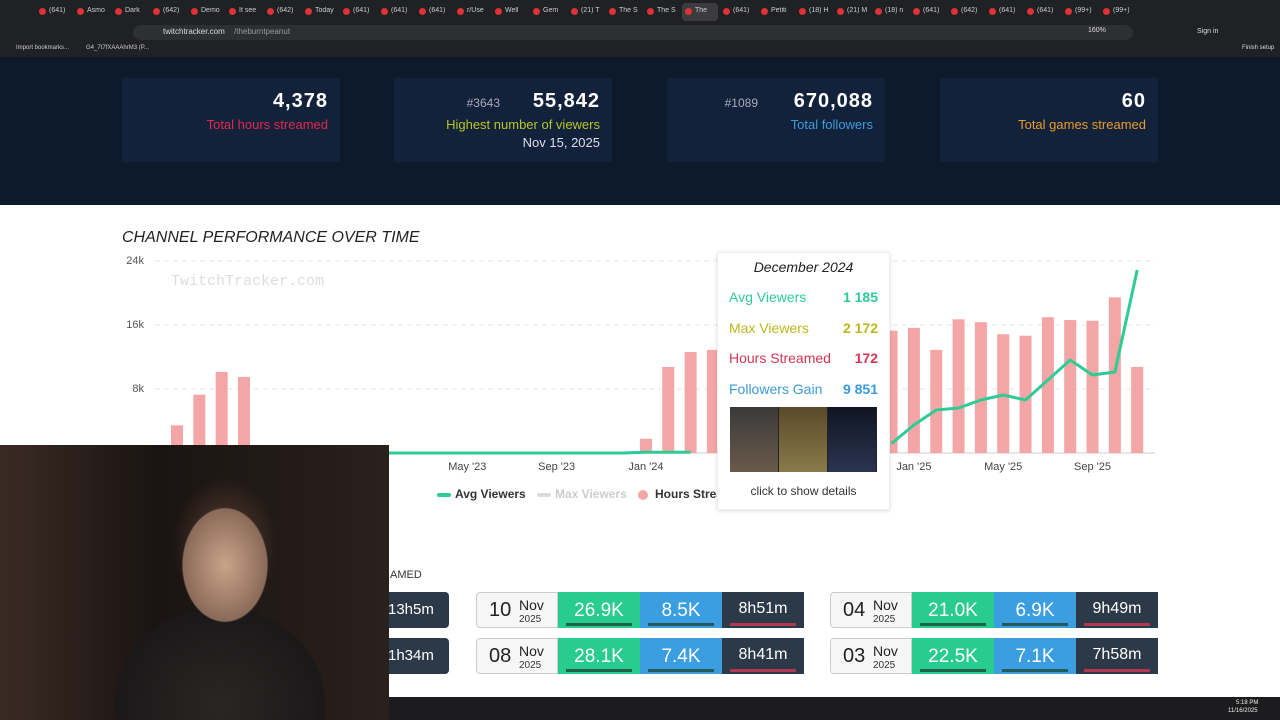 This screenshot has width=1280, height=720. Describe the element at coordinates (768, 297) in the screenshot. I see `tooltip-label: Avg Viewers` at that location.